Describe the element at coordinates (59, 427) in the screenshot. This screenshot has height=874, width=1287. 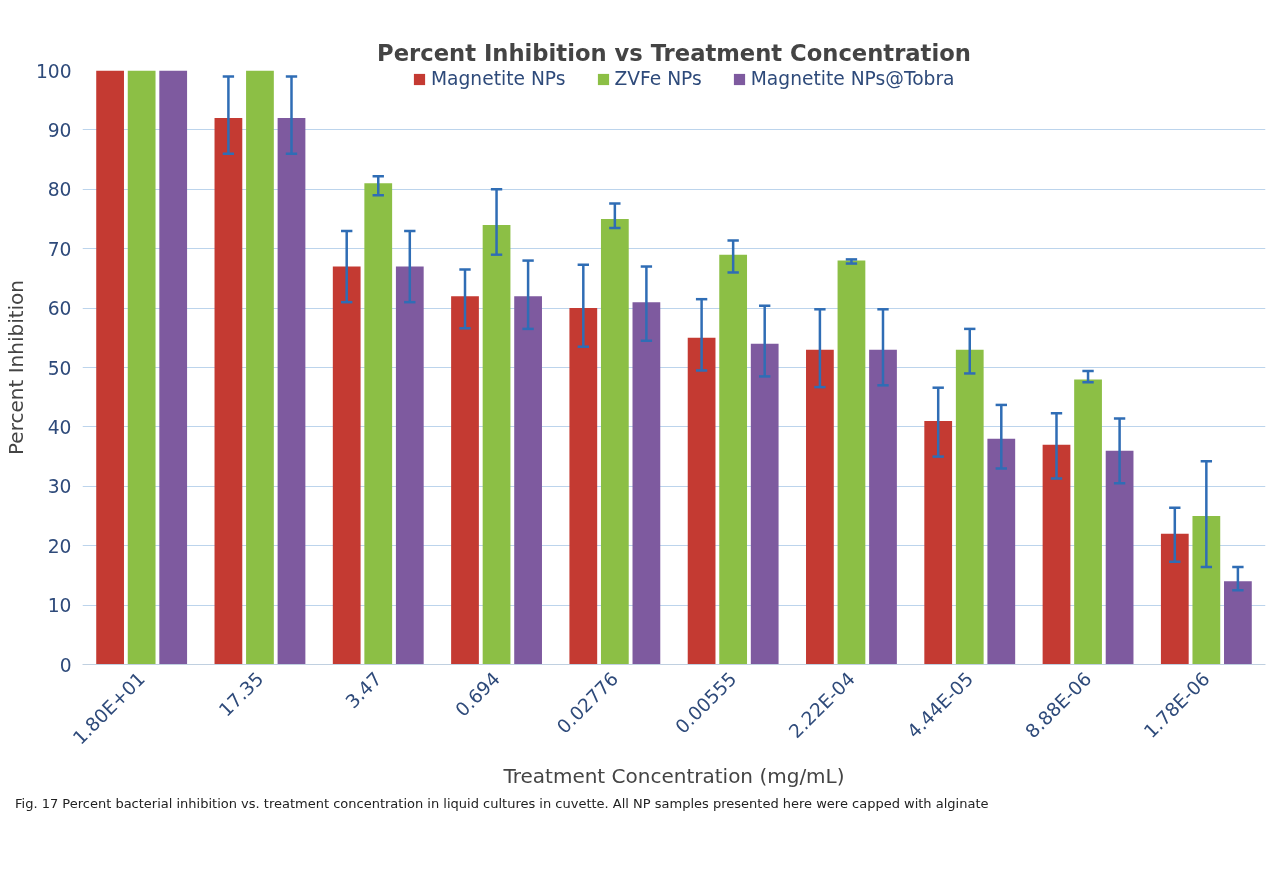
I see `y-tick-label: 40` at that location.